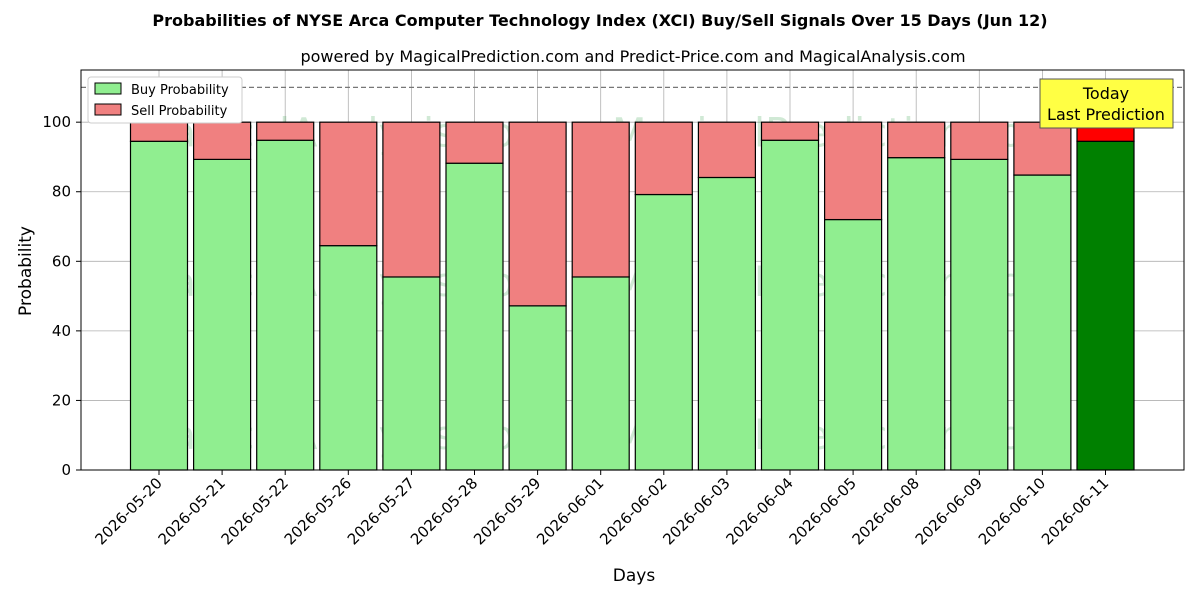 This screenshot has width=1200, height=600. I want to click on x-tick-label: 2026-06-05, so click(823, 511).